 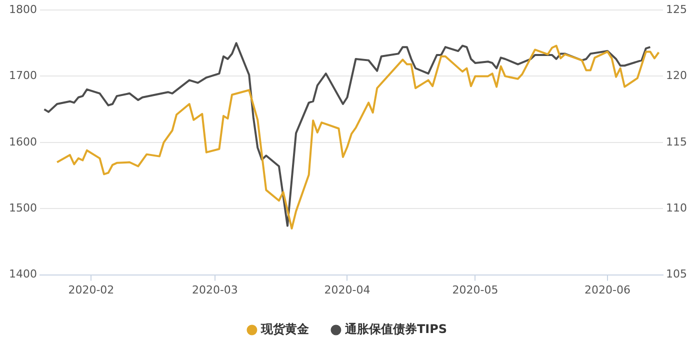 I want to click on legend-label: 现货黄金, so click(x=285, y=329).